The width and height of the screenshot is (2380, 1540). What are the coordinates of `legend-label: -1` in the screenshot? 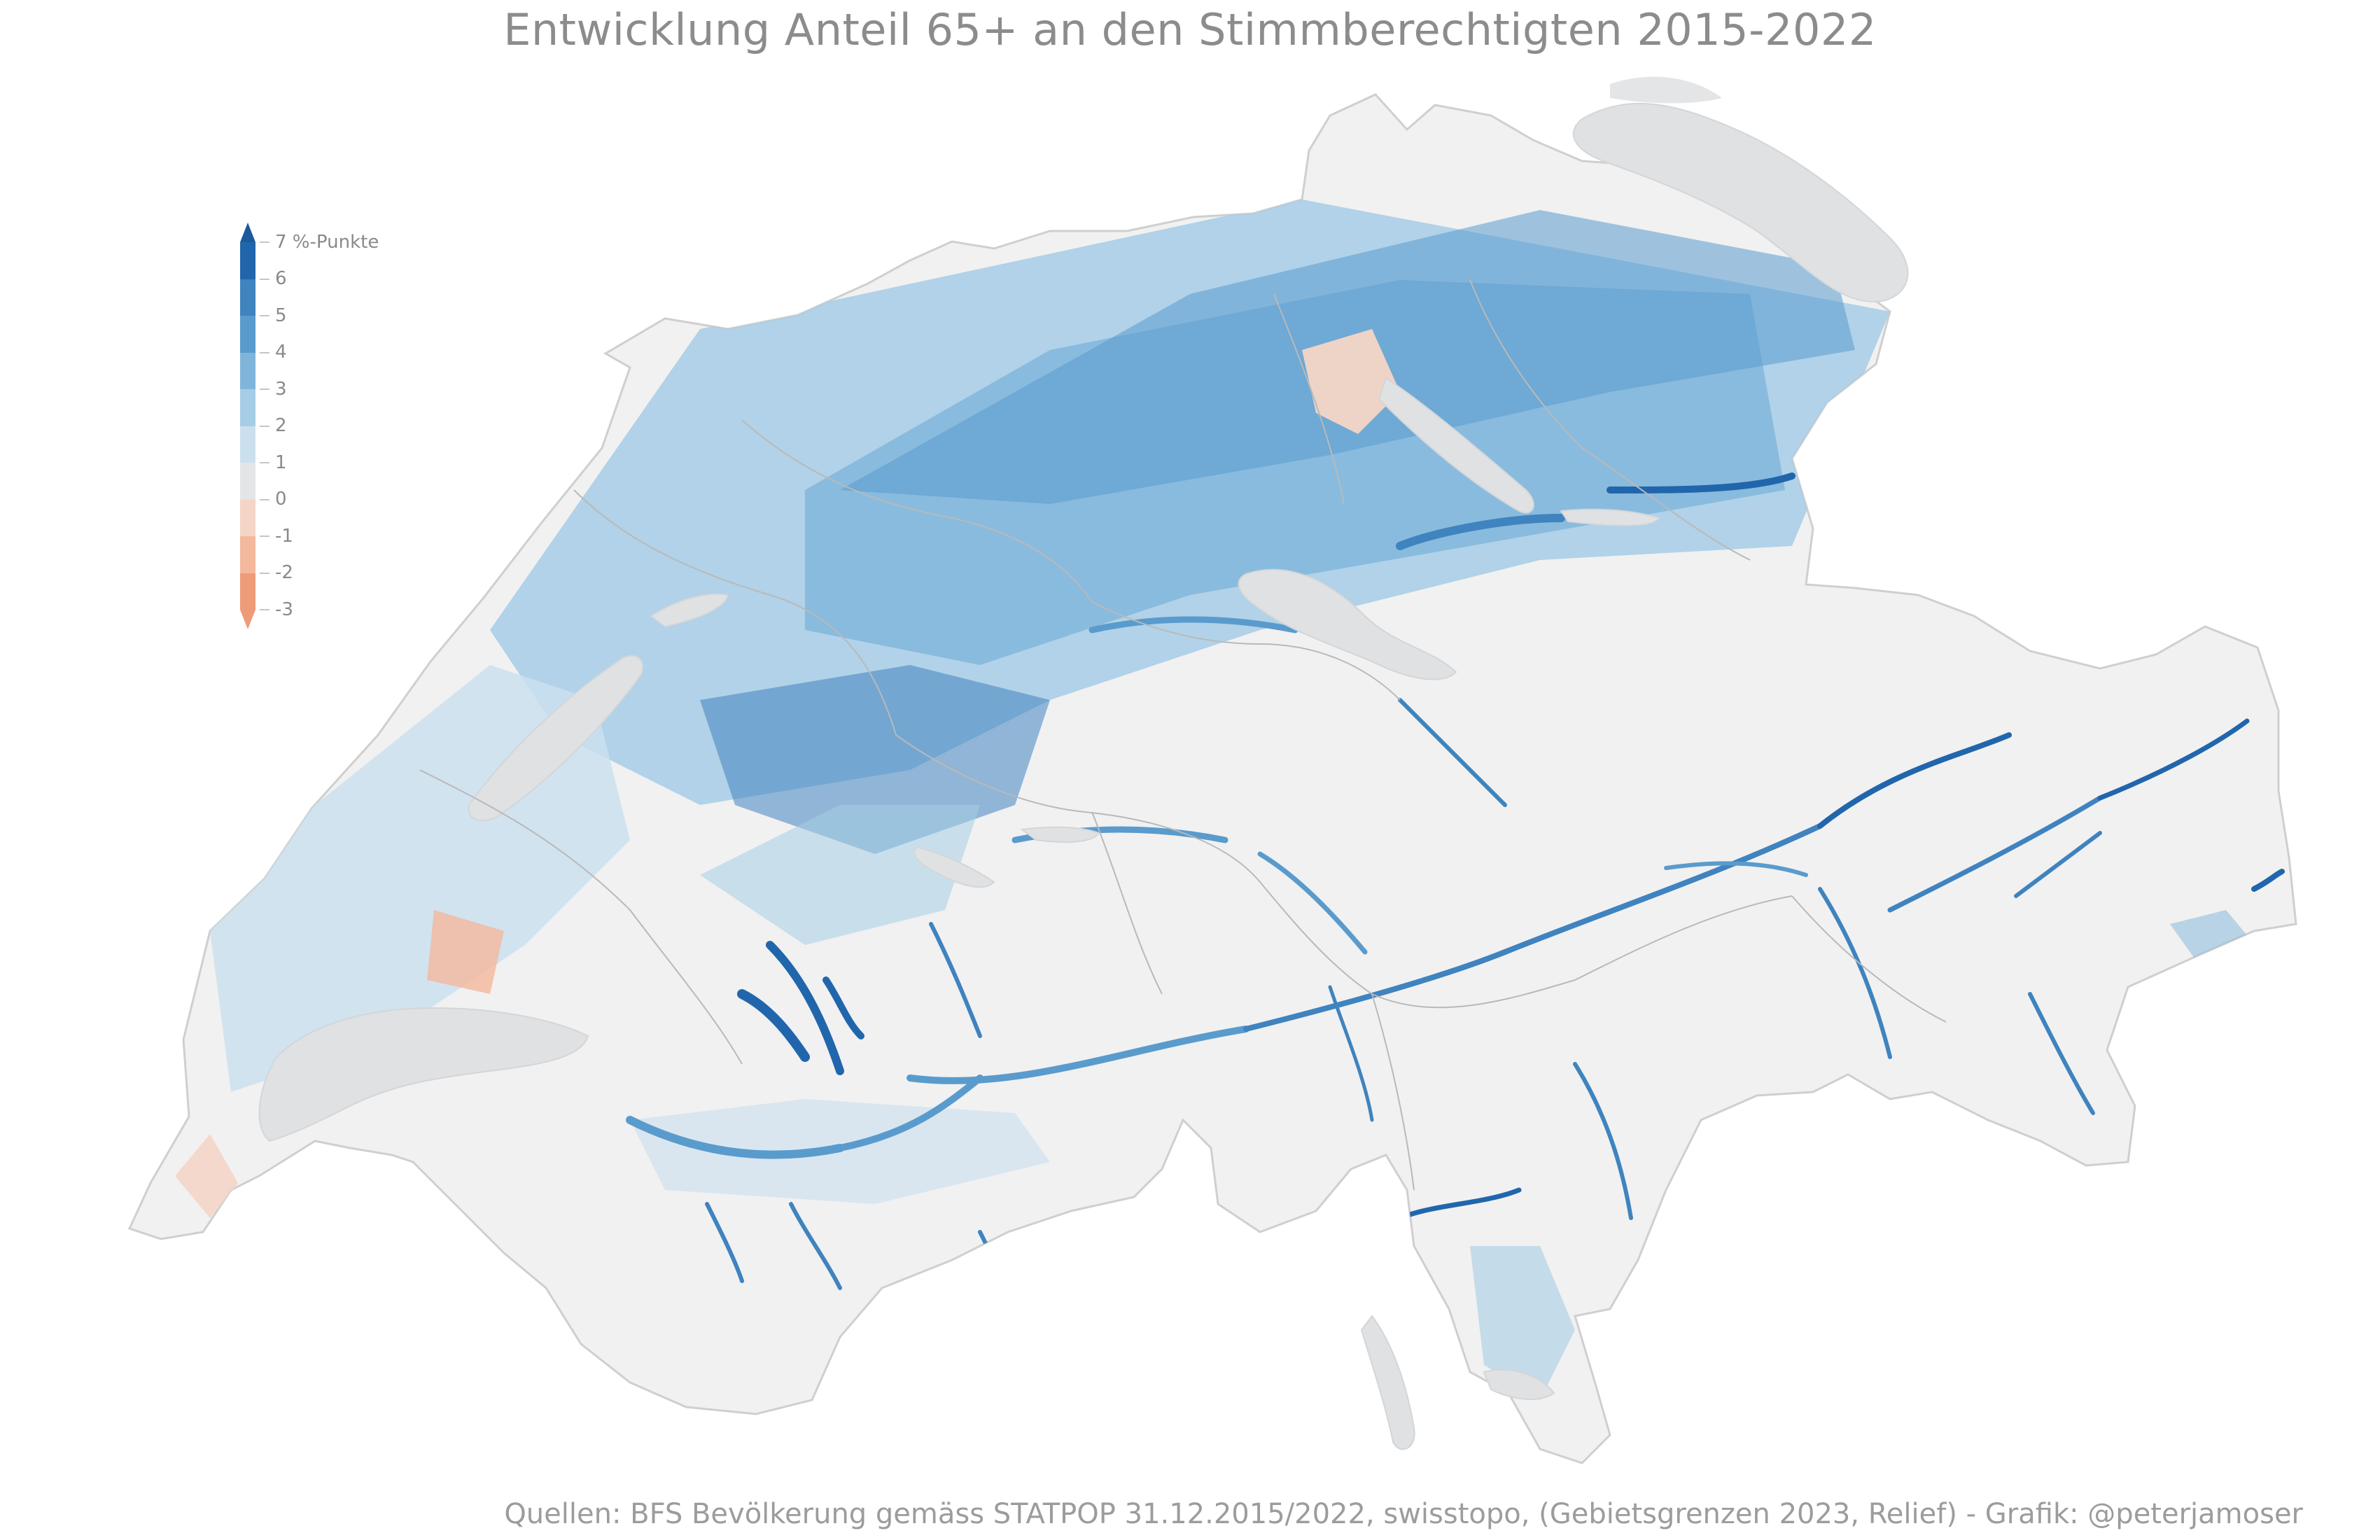 It's located at (284, 536).